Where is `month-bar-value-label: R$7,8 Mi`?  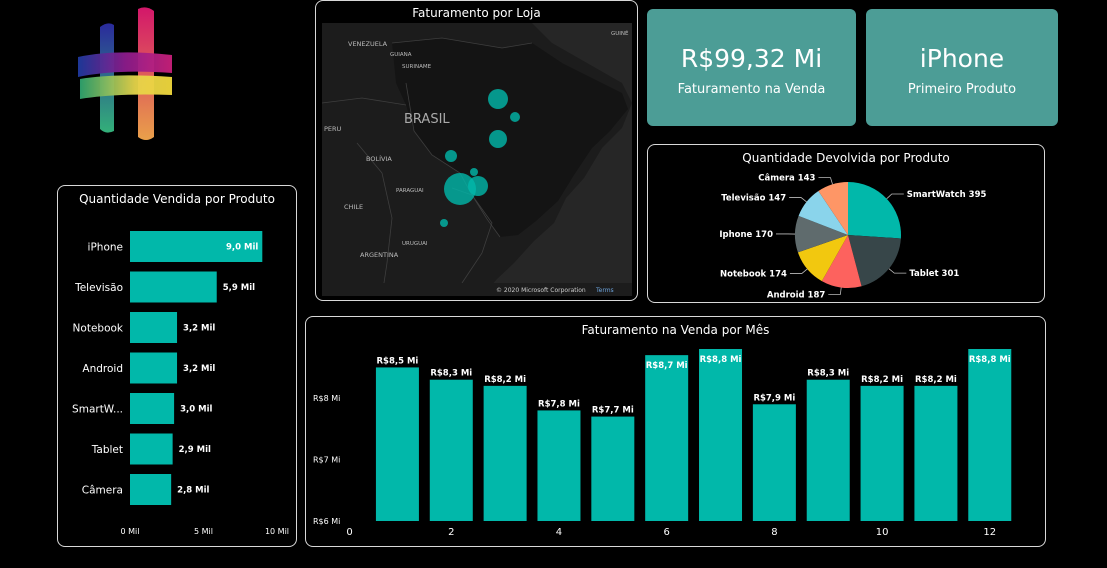 month-bar-value-label: R$7,8 Mi is located at coordinates (559, 404).